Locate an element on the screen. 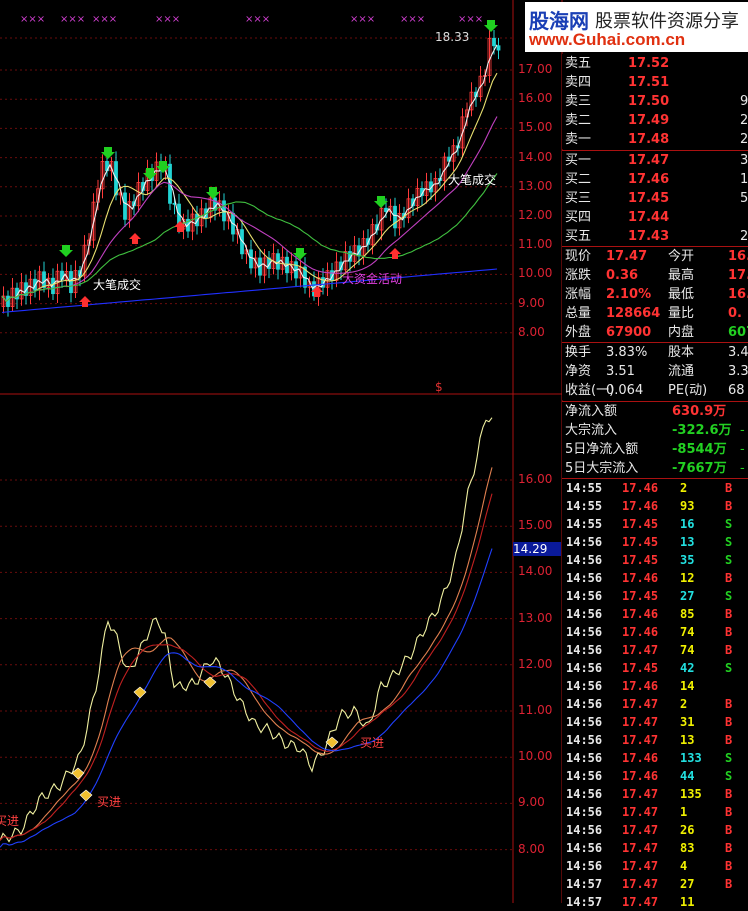 Image resolution: width=748 pixels, height=911 pixels. flow-row: 净流入额 630.9万 is located at coordinates (655, 411).